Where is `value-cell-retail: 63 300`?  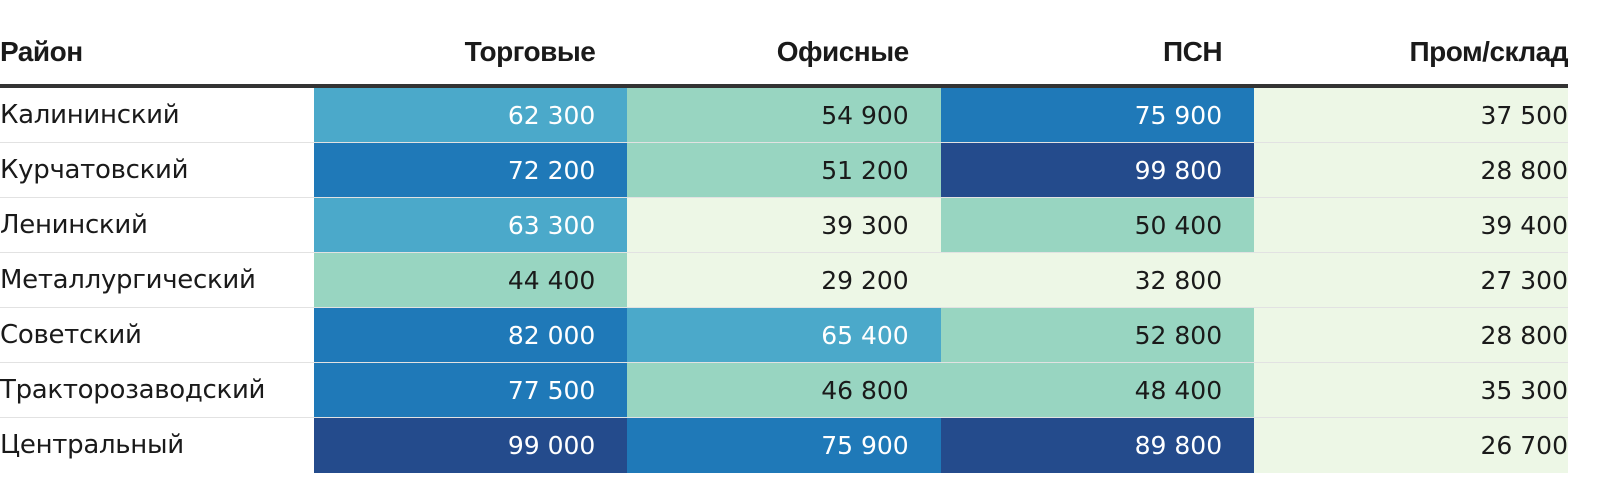 value-cell-retail: 63 300 is located at coordinates (470, 225).